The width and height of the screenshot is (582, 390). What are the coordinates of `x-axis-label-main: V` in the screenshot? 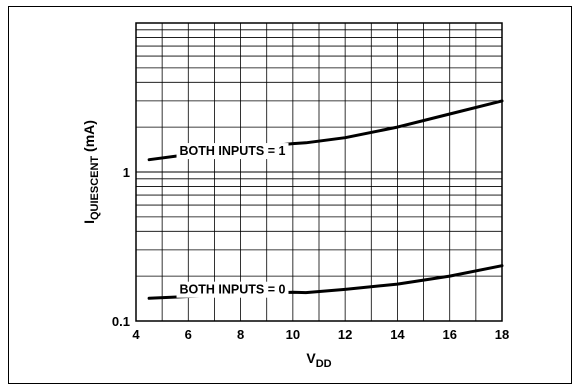 It's located at (311, 358).